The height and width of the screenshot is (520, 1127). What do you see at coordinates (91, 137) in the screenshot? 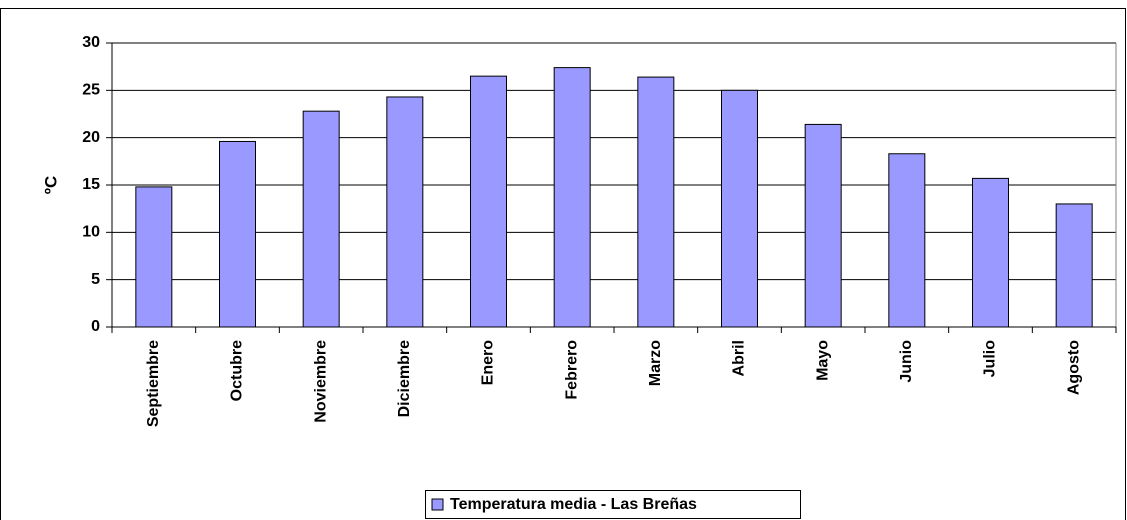
I see `y-tick-label: 20` at bounding box center [91, 137].